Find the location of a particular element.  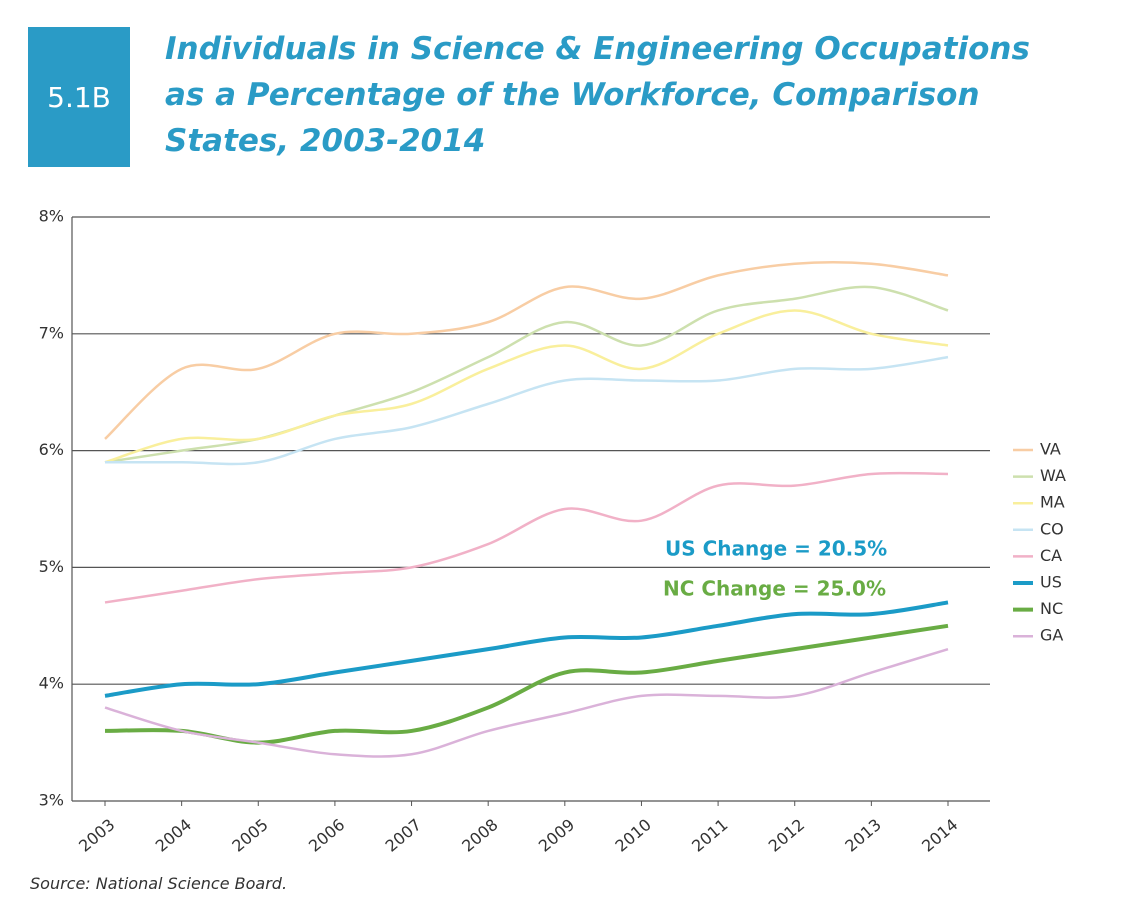

y-tick-label: 7% is located at coordinates (51, 332).